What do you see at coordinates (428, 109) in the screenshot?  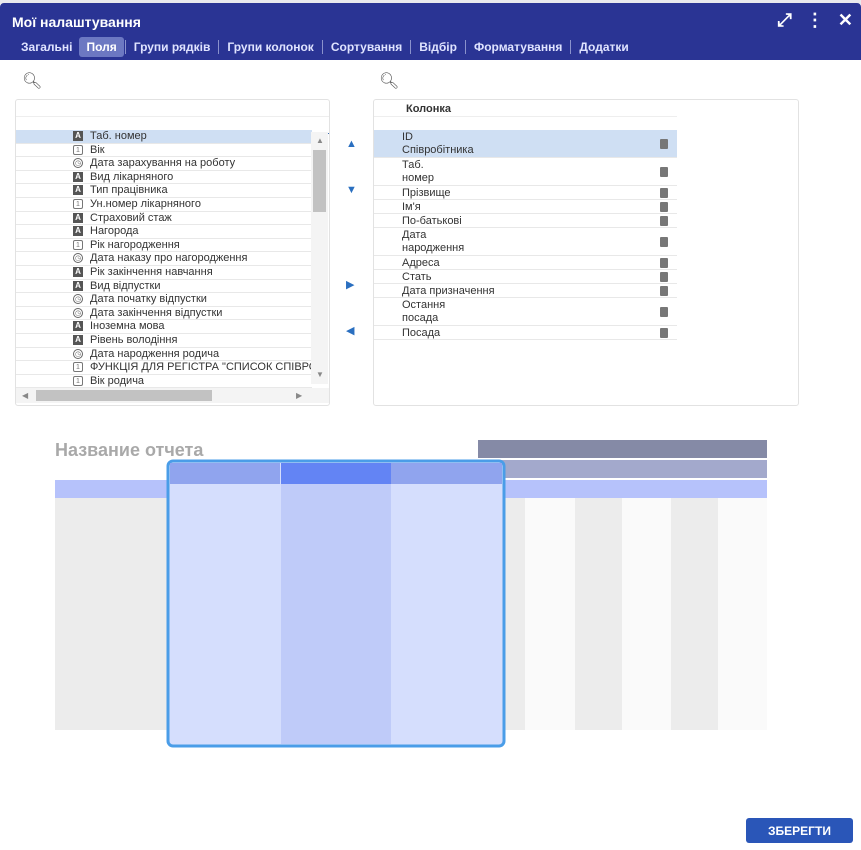 I see `column-header: Колонка` at bounding box center [428, 109].